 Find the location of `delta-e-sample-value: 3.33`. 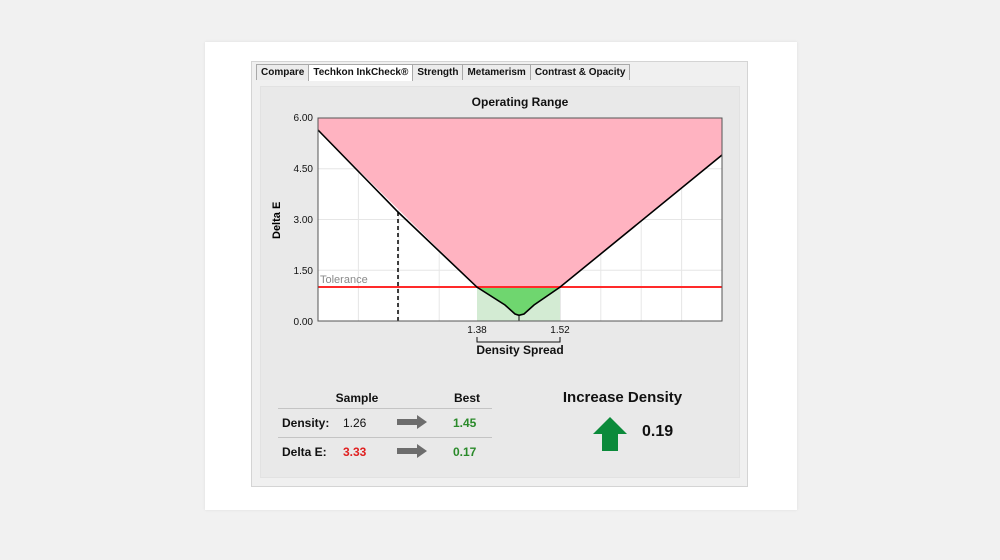

delta-e-sample-value: 3.33 is located at coordinates (355, 452).